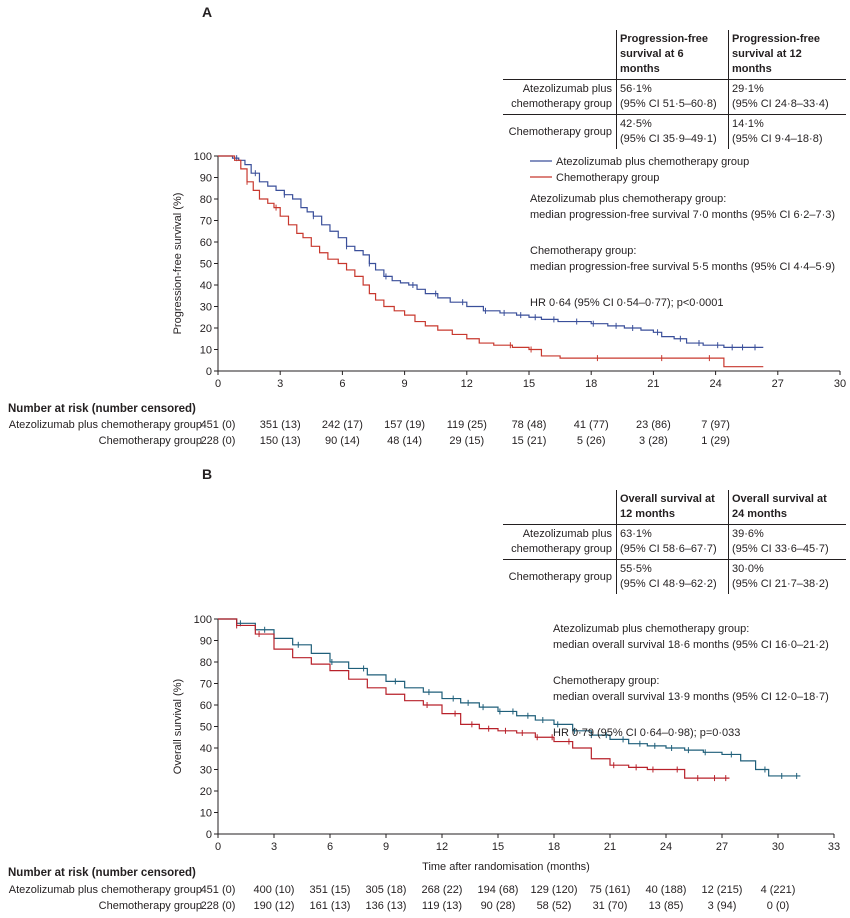 This screenshot has width=850, height=918. Describe the element at coordinates (607, 178) in the screenshot. I see `legend-label: Chemotherapy group` at that location.